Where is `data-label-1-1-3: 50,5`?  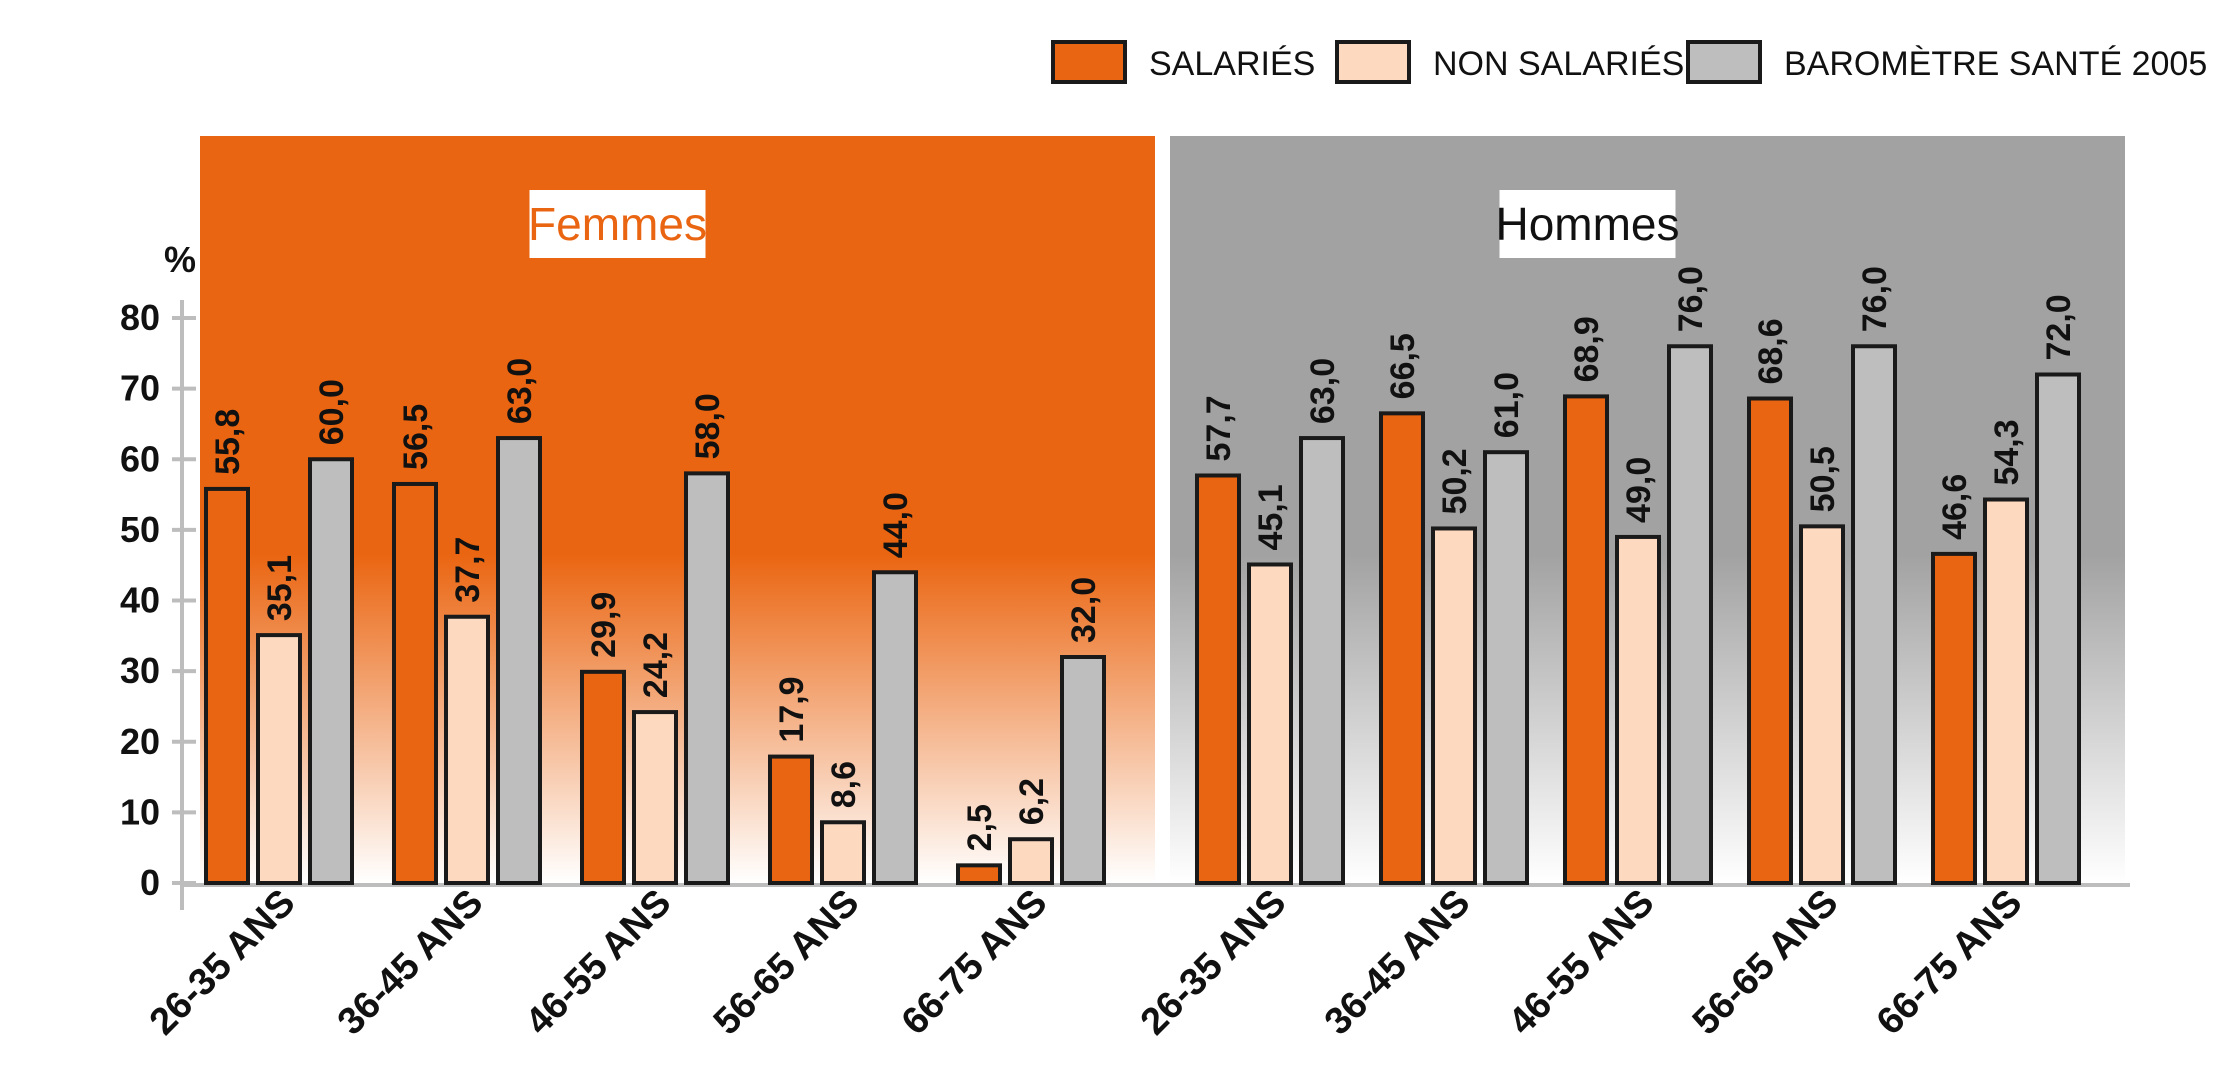
data-label-1-1-3: 50,5 is located at coordinates (1823, 479).